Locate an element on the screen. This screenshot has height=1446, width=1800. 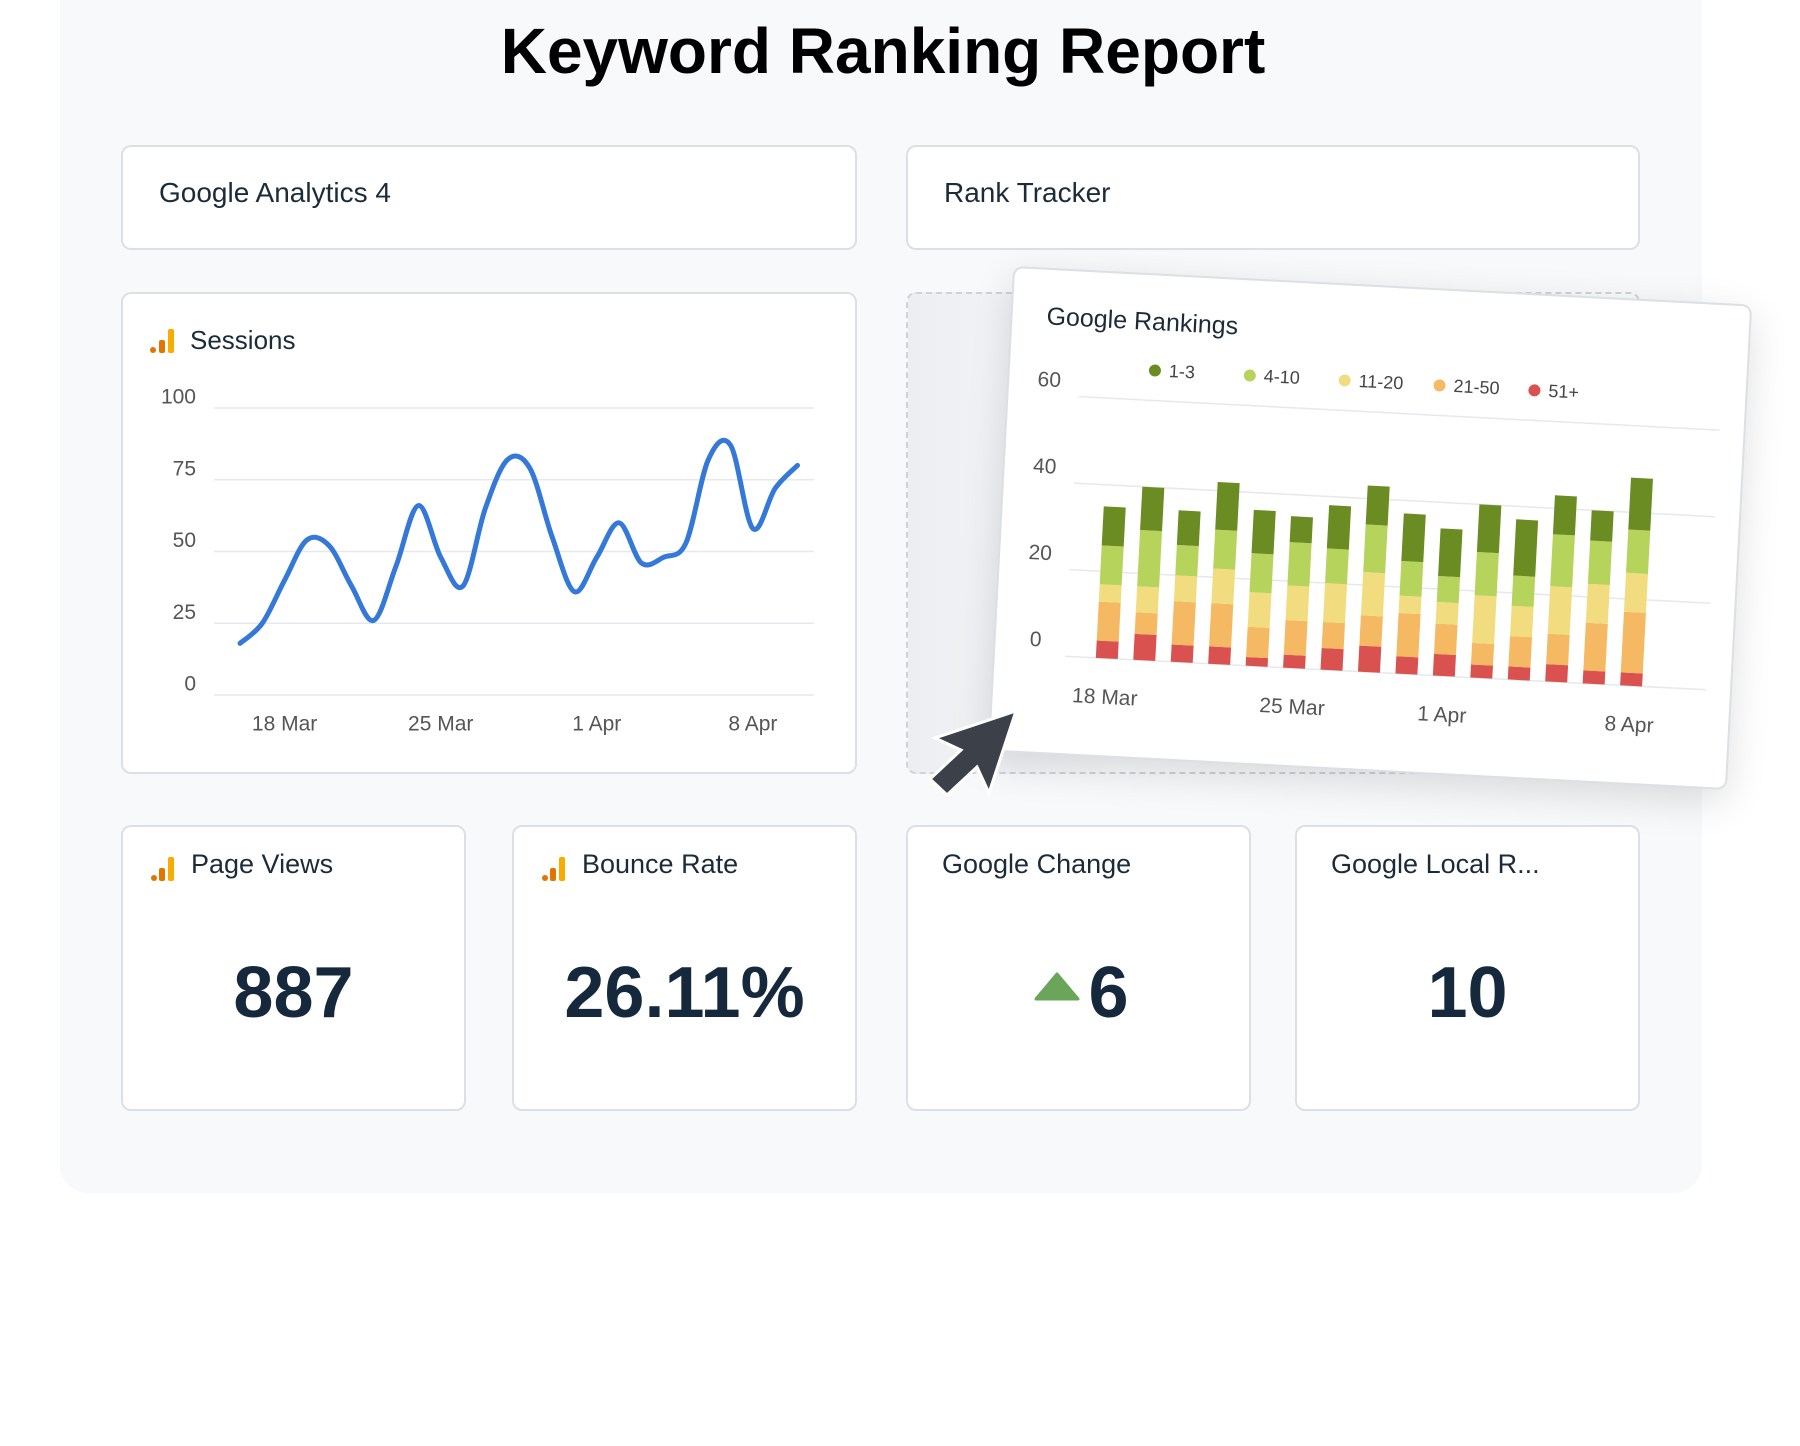
metric-card: Page Views 887 is located at coordinates (293, 968).